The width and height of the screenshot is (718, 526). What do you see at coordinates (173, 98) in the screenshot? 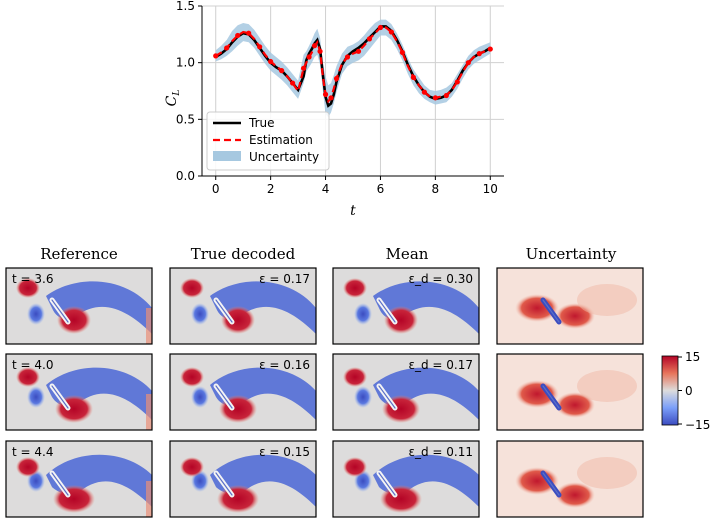
I see `y-axis-label: CL` at bounding box center [173, 98].